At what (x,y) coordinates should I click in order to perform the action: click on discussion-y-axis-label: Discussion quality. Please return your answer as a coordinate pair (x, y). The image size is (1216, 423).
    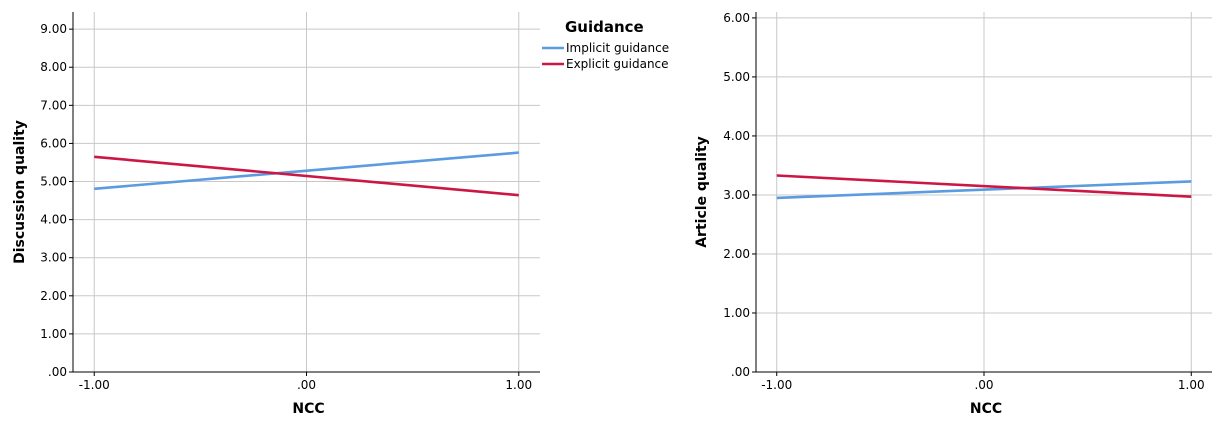
    Looking at the image, I should click on (20, 192).